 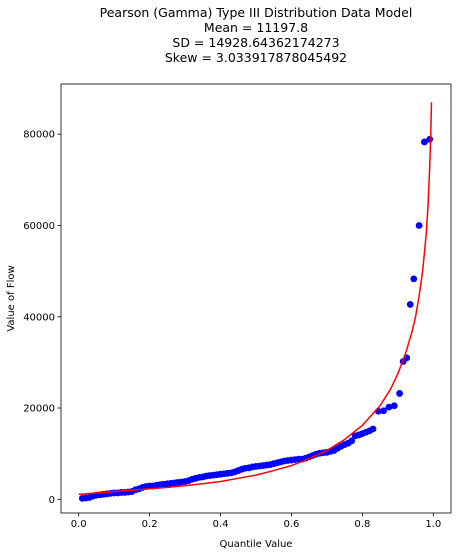 I want to click on x-tick-label: 0.4, so click(x=221, y=524).